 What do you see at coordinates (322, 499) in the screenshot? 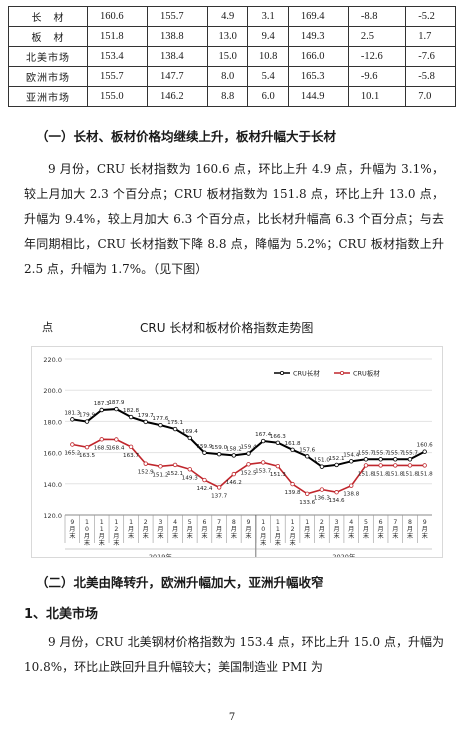
I see `data-label: 136.3` at bounding box center [322, 499].